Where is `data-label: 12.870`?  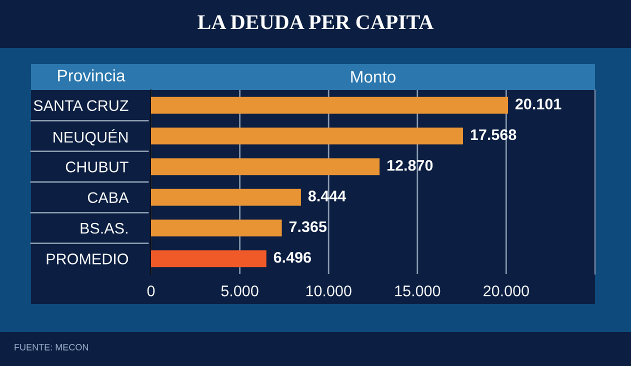 data-label: 12.870 is located at coordinates (410, 165).